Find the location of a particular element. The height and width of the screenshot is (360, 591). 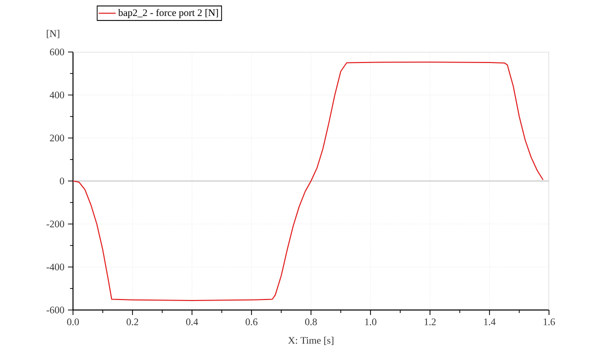

x-tick-label: 0.8 is located at coordinates (311, 322).